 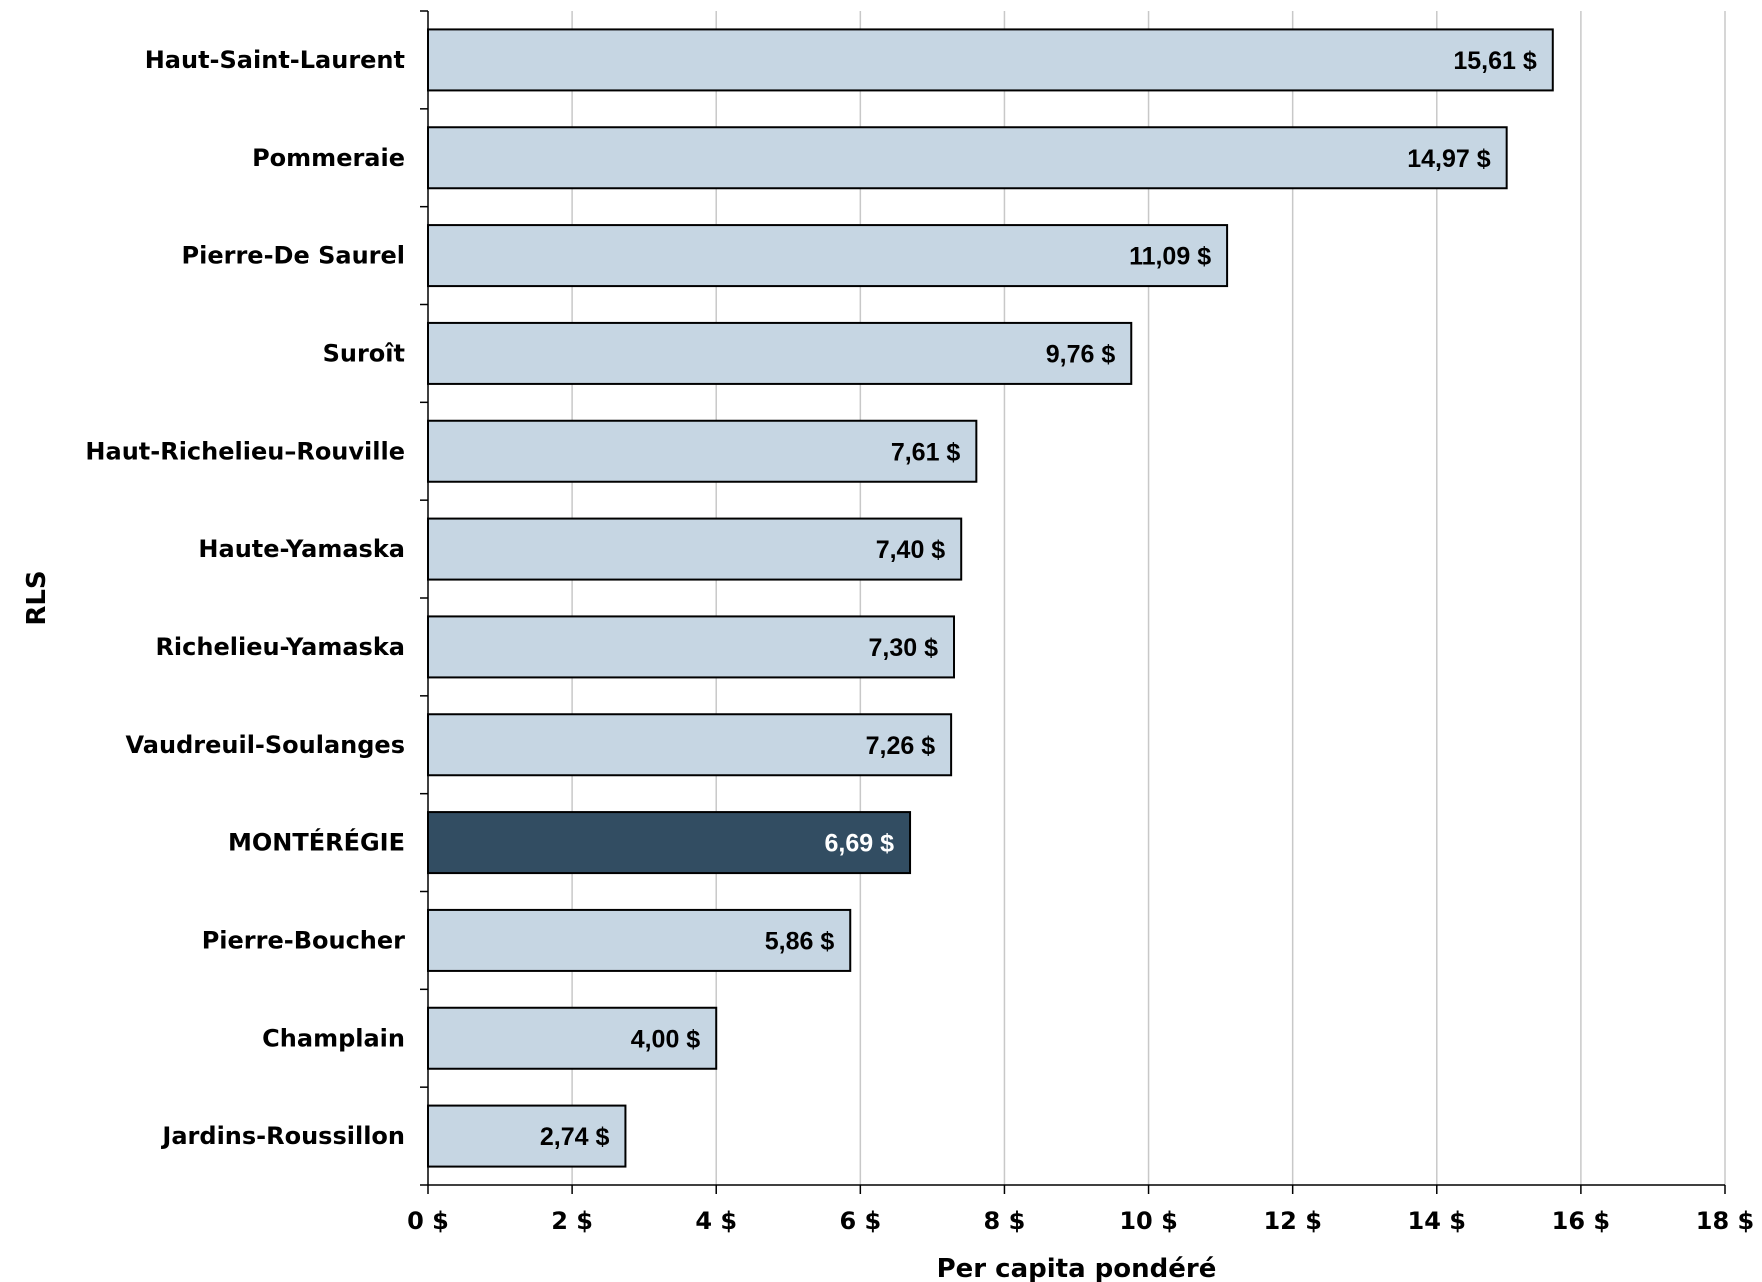 What do you see at coordinates (1449, 159) in the screenshot?
I see `data-label: 14,97 $` at bounding box center [1449, 159].